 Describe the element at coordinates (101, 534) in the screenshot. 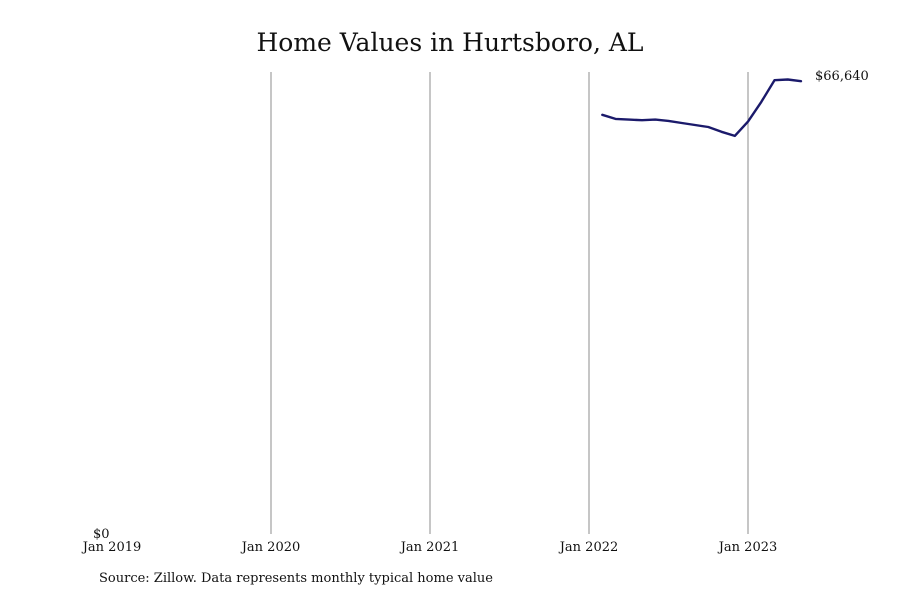

I see `y-axis-zero-label: $0` at that location.